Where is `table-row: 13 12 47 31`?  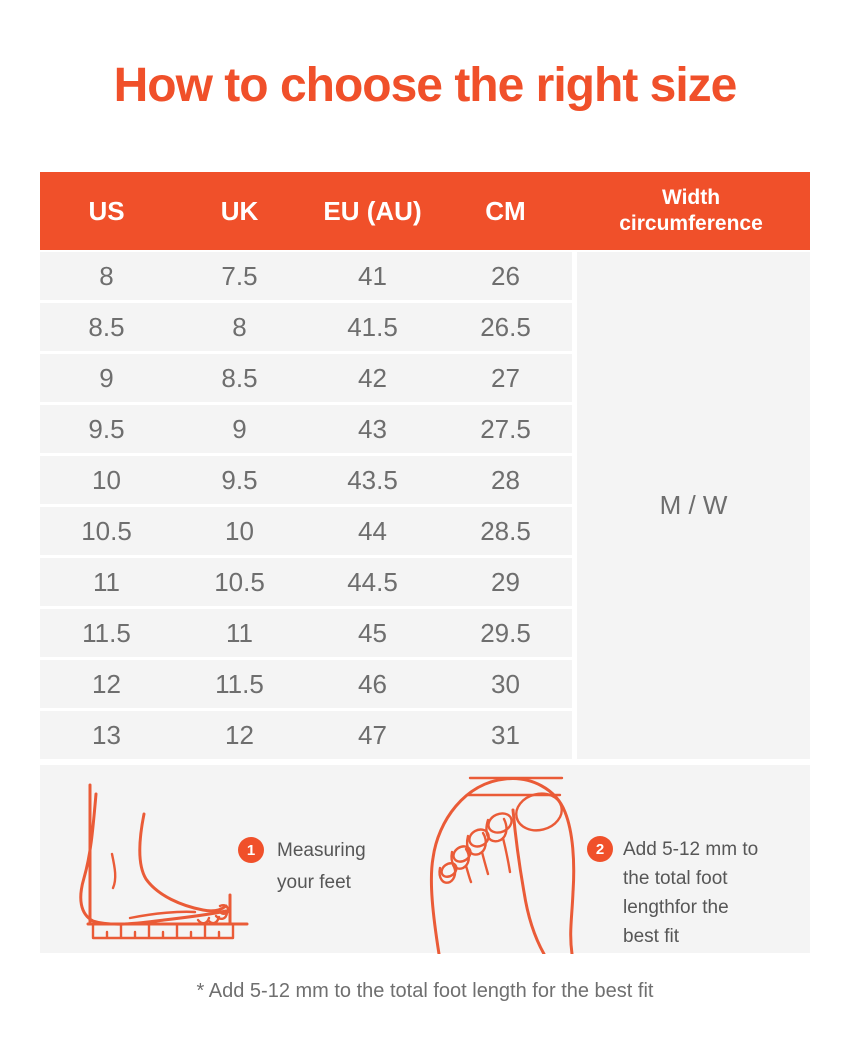 table-row: 13 12 47 31 is located at coordinates (306, 735).